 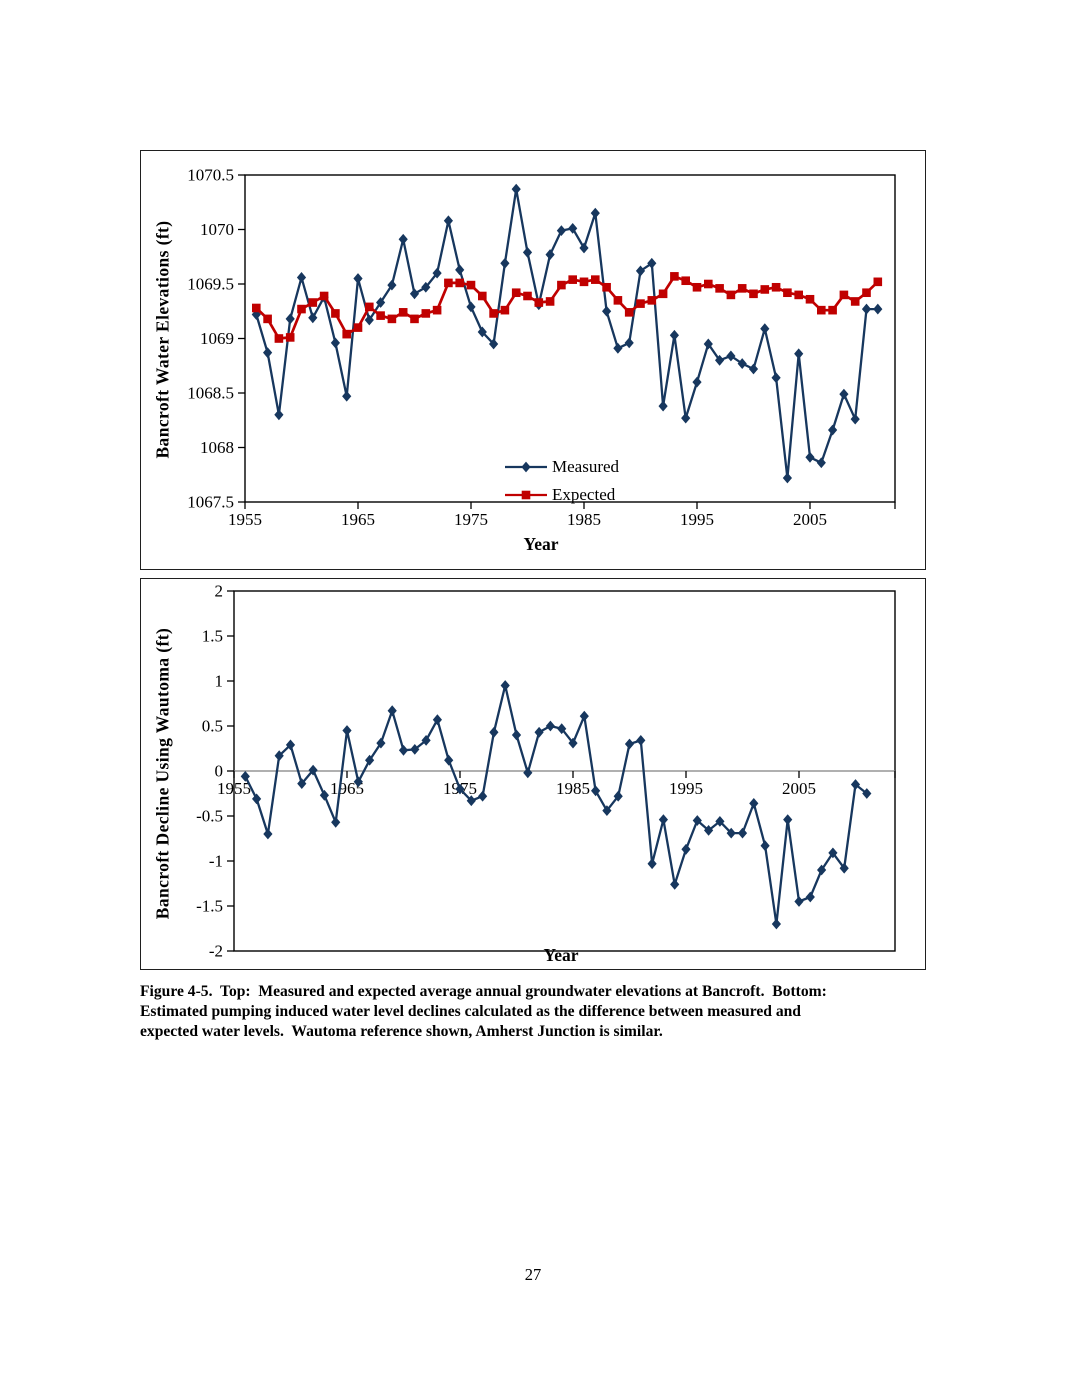 I want to click on y-axis-tick-label: 1.5, so click(x=212, y=636).